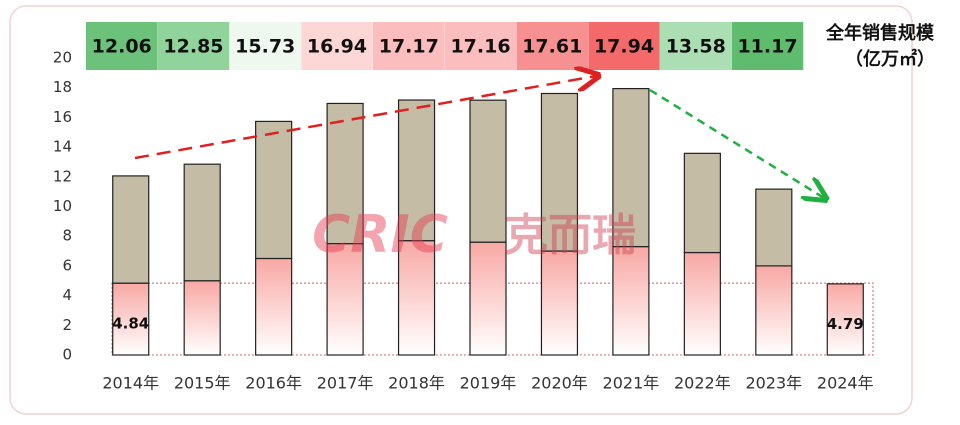 The height and width of the screenshot is (425, 960). What do you see at coordinates (273, 383) in the screenshot?
I see `x-tick-label: 2016年` at bounding box center [273, 383].